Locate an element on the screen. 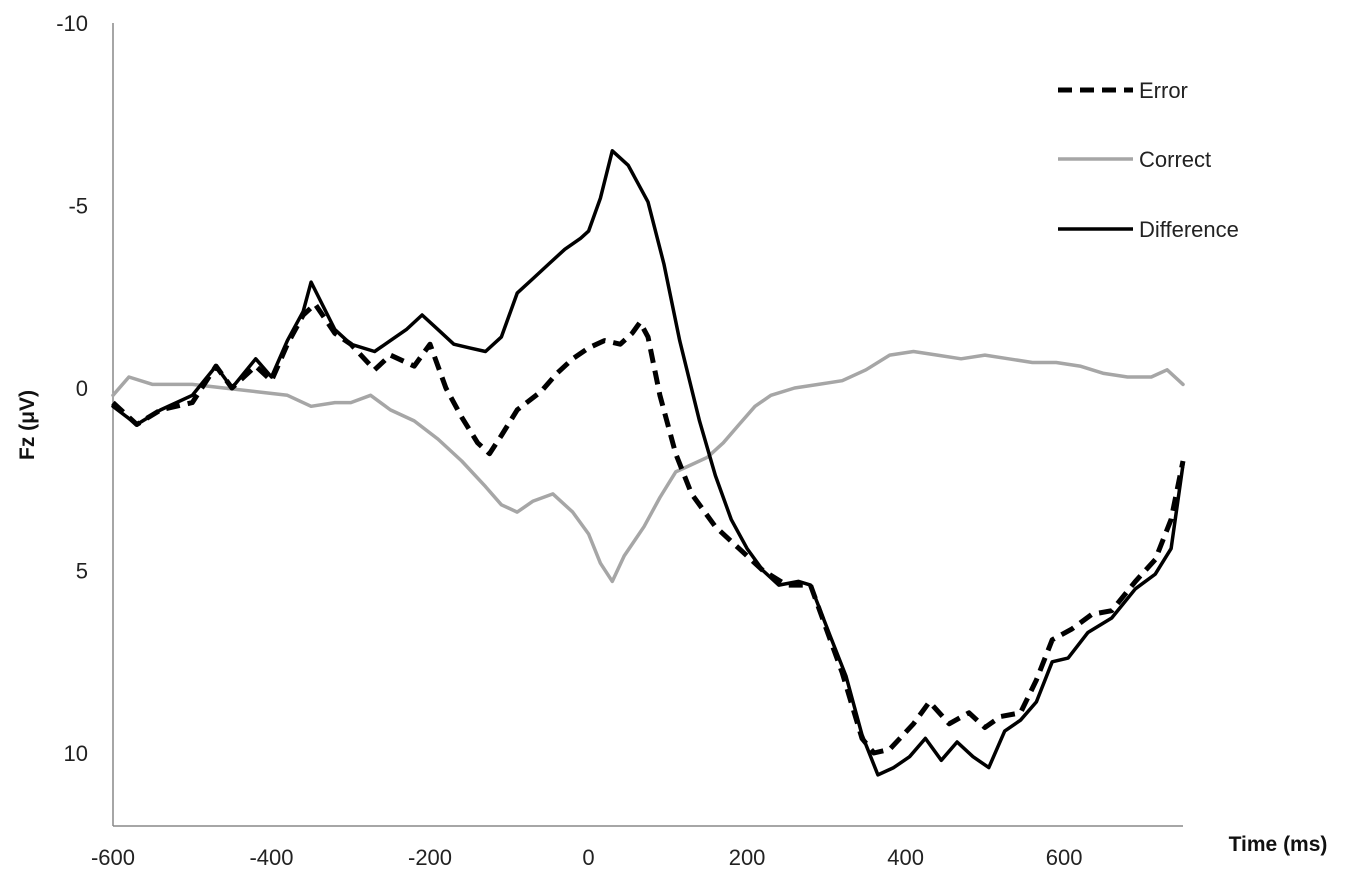 This screenshot has height=876, width=1363. x-tick-label: -200 is located at coordinates (430, 857).